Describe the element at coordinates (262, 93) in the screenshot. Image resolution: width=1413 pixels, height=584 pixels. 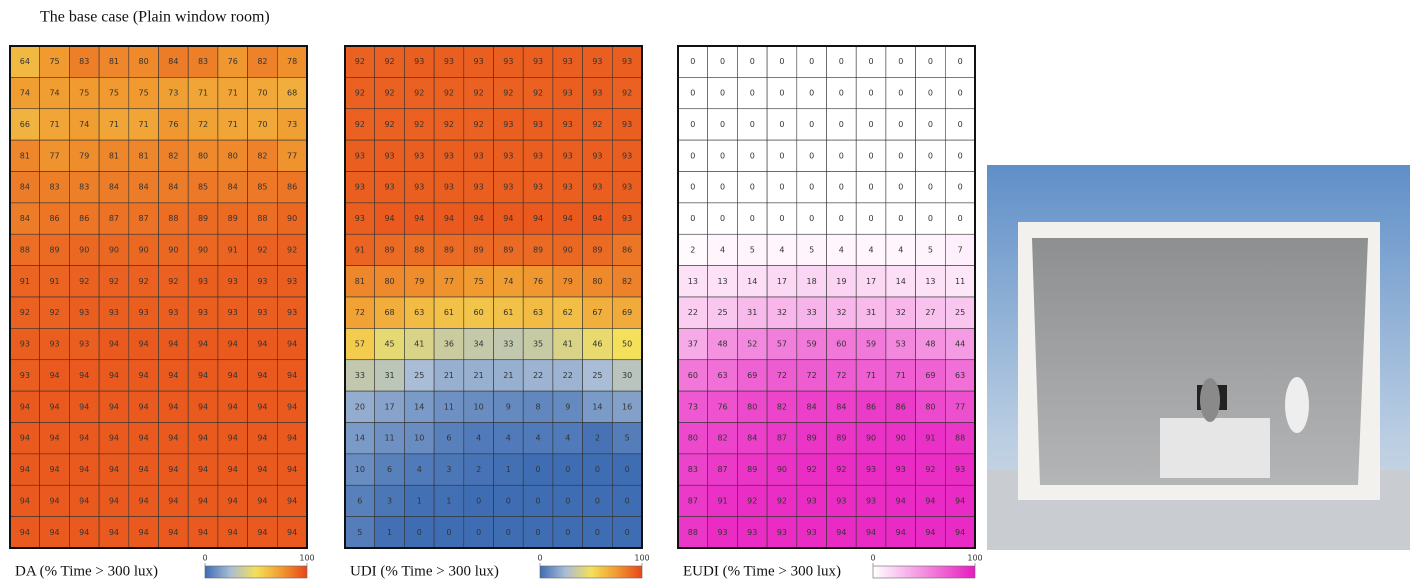
I see `cell-label: 70` at that location.